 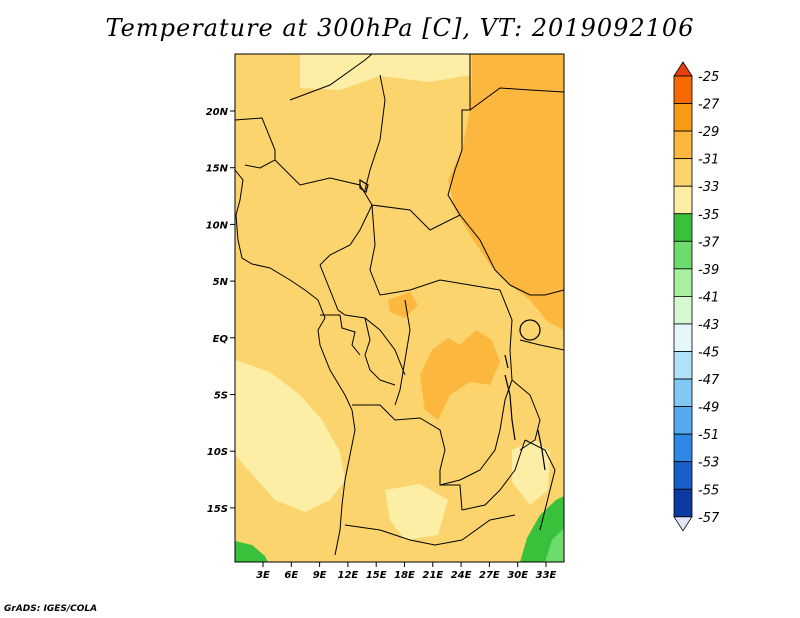 I want to click on colorbar-label: -37, so click(x=709, y=242).